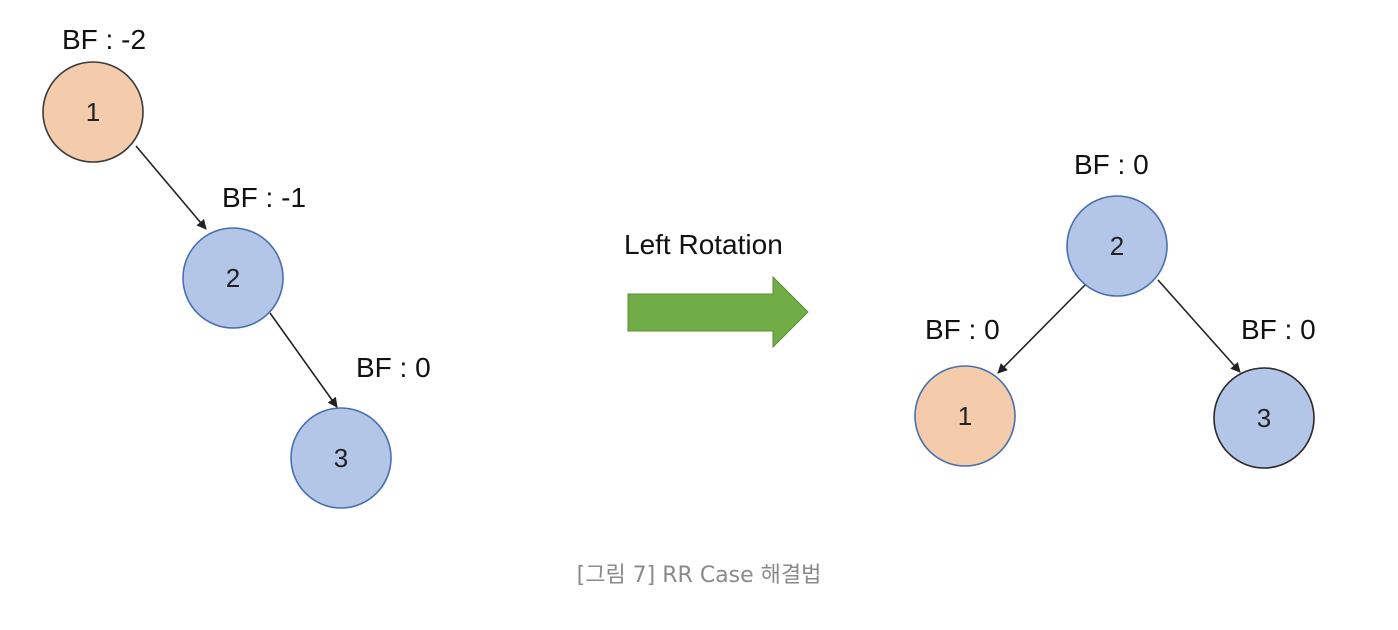 This screenshot has width=1398, height=630. I want to click on left-node-3-bf-label: BF : 0, so click(393, 367).